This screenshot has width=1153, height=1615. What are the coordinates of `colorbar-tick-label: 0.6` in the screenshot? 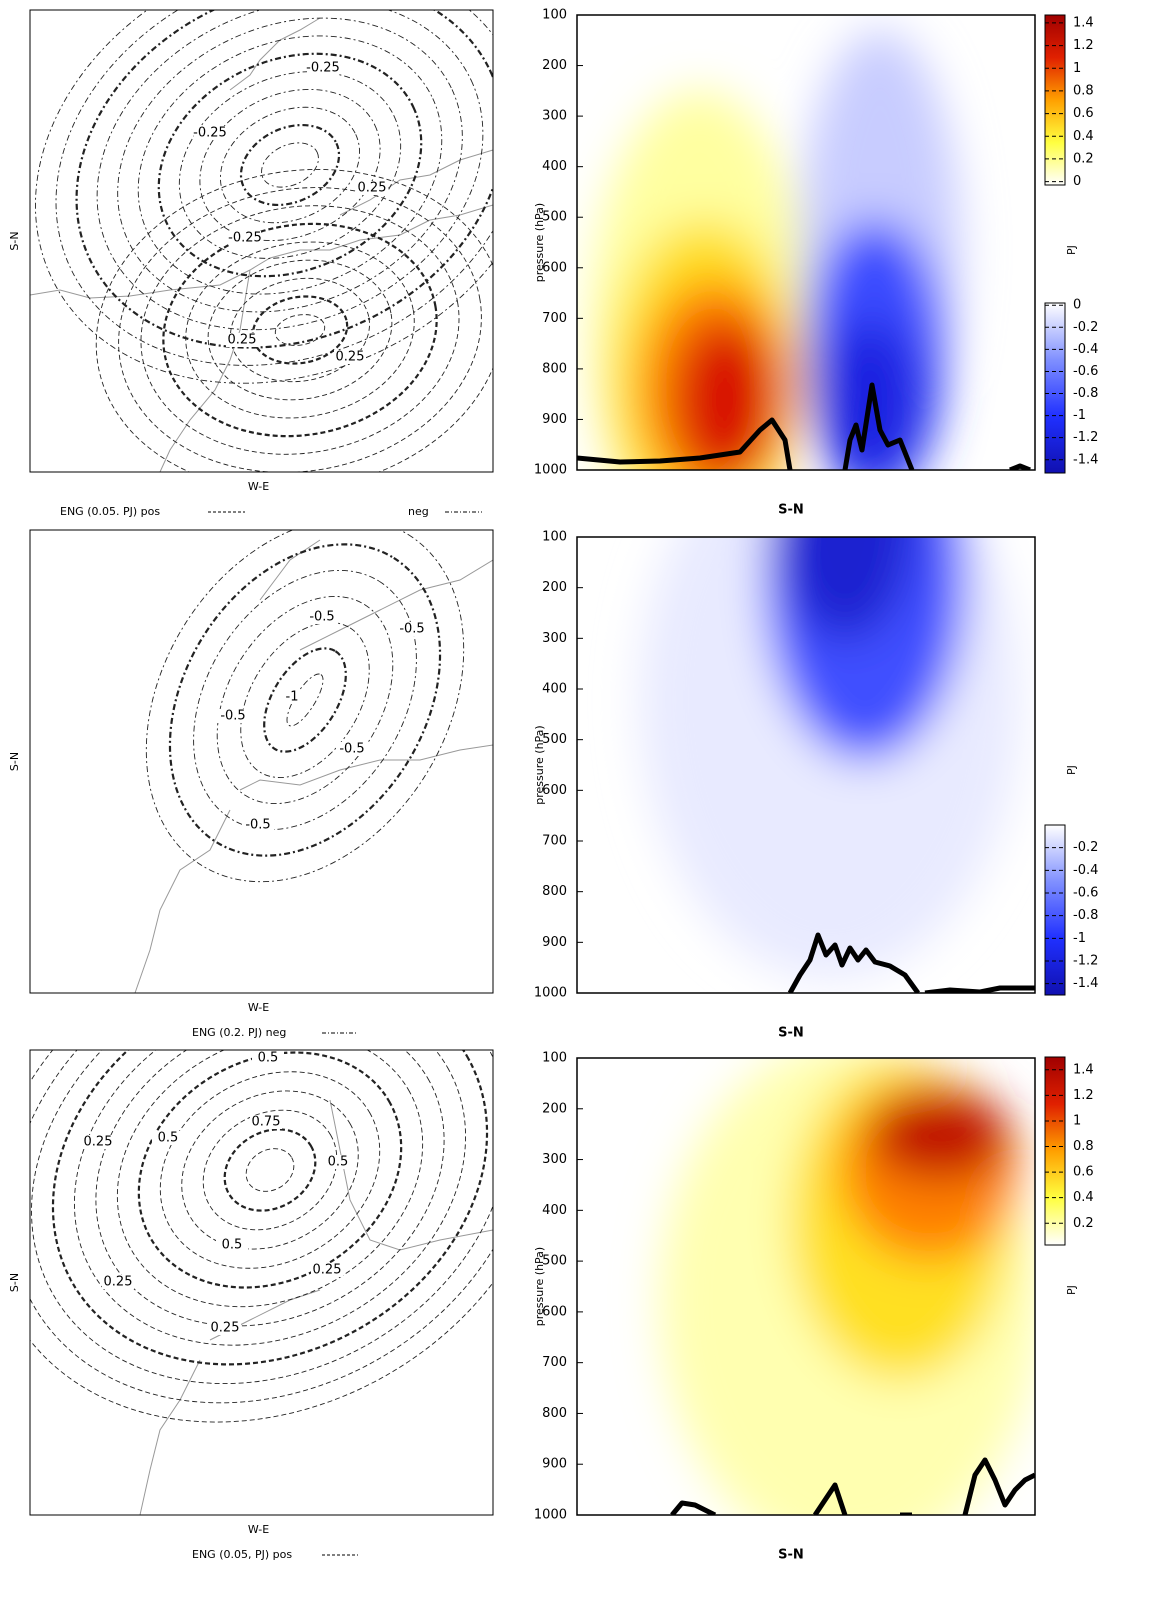 It's located at (1083, 1172).